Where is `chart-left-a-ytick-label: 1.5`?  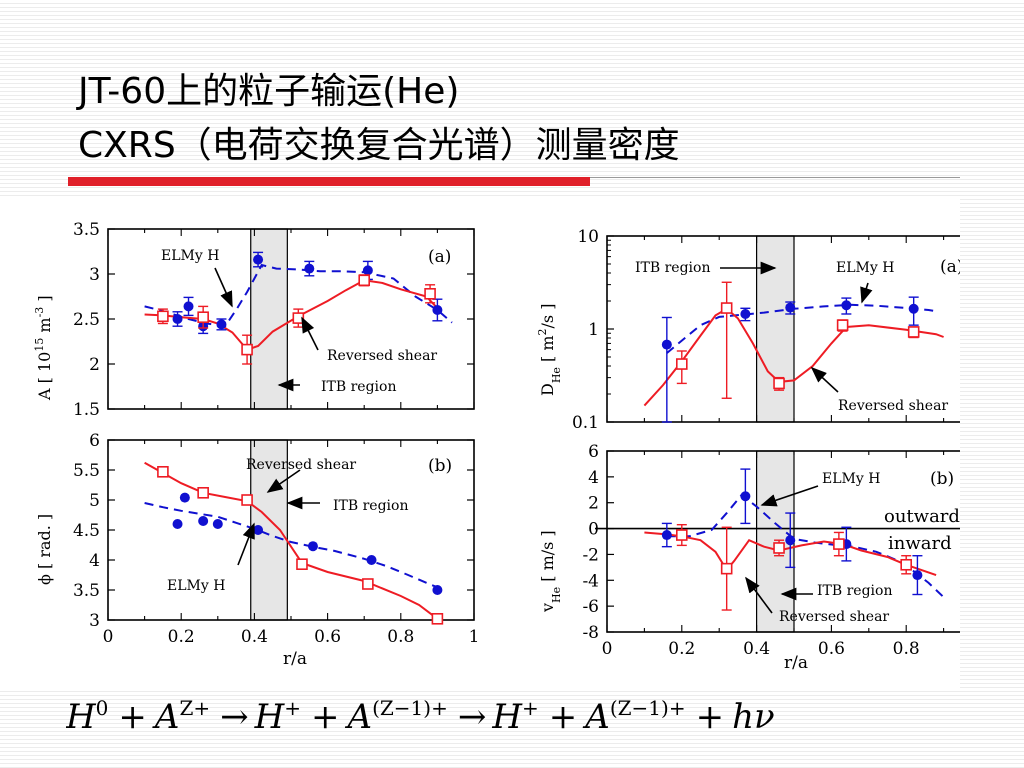
chart-left-a-ytick-label: 1.5 is located at coordinates (86, 410).